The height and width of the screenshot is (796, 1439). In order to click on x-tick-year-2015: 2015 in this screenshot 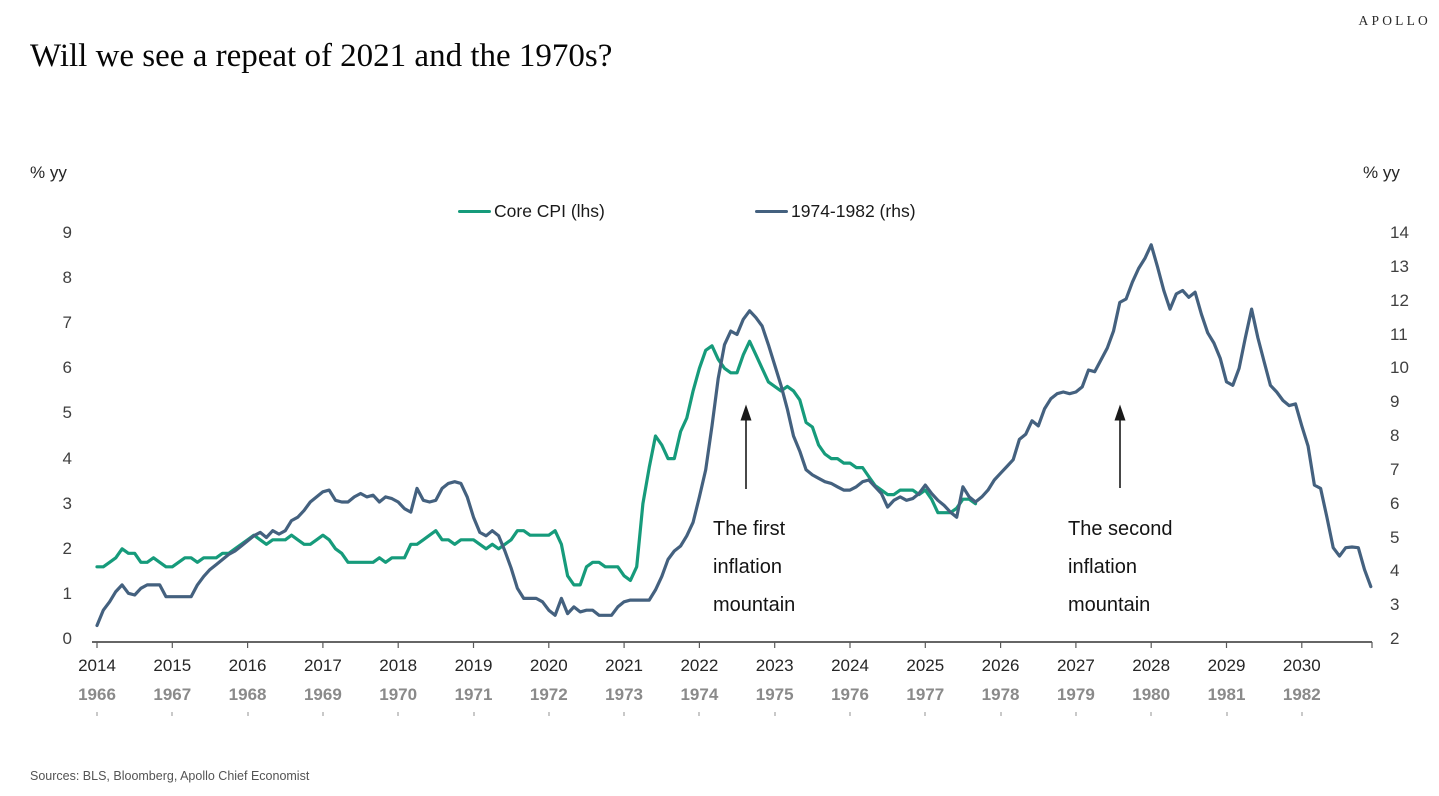, I will do `click(172, 665)`.